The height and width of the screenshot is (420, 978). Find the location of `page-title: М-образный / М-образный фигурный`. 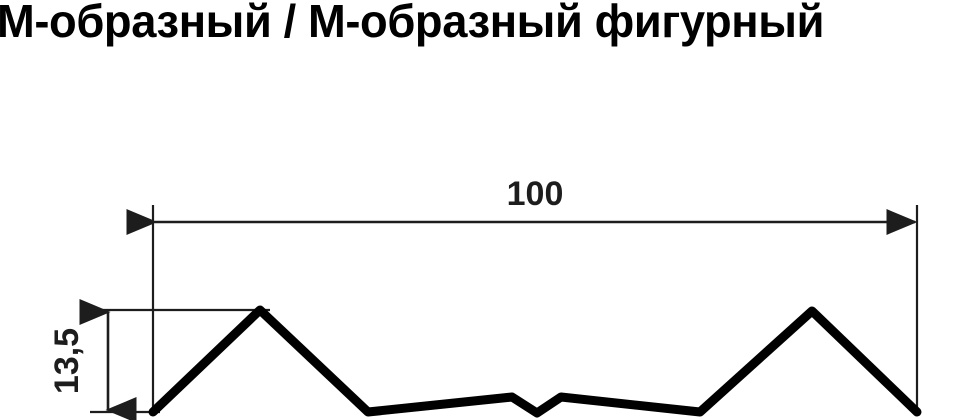

page-title: М-образный / М-образный фигурный is located at coordinates (412, 23).